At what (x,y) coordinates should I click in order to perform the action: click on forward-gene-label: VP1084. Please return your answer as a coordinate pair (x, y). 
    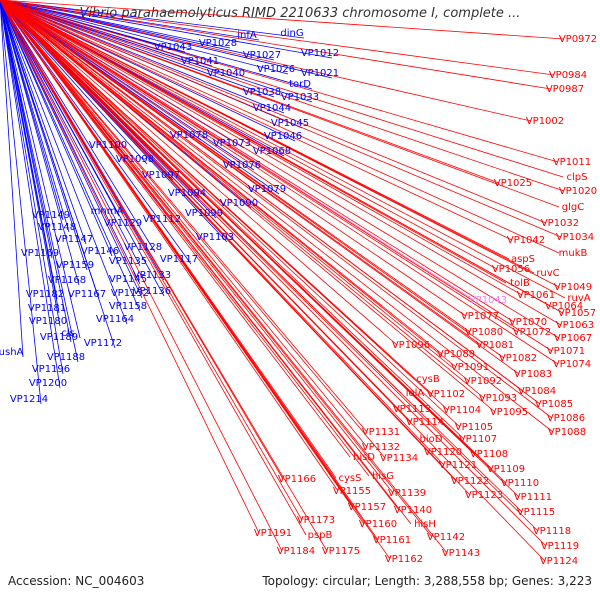
    Looking at the image, I should click on (537, 391).